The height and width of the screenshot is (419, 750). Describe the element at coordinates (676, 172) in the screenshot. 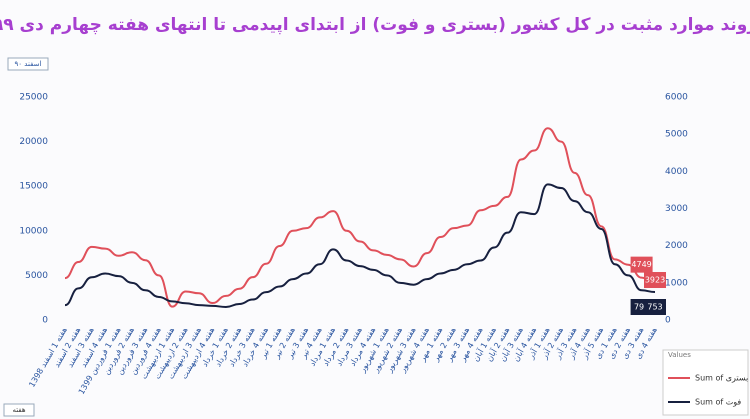

I see `y2-tick-label: 4000` at that location.